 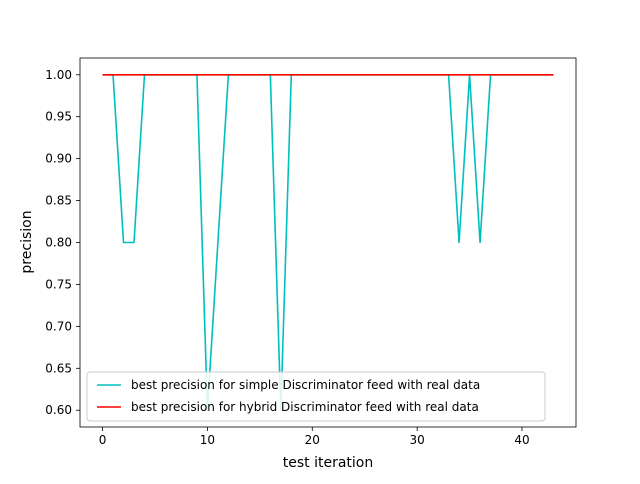 I want to click on x-tick-label: 40, so click(x=521, y=440).